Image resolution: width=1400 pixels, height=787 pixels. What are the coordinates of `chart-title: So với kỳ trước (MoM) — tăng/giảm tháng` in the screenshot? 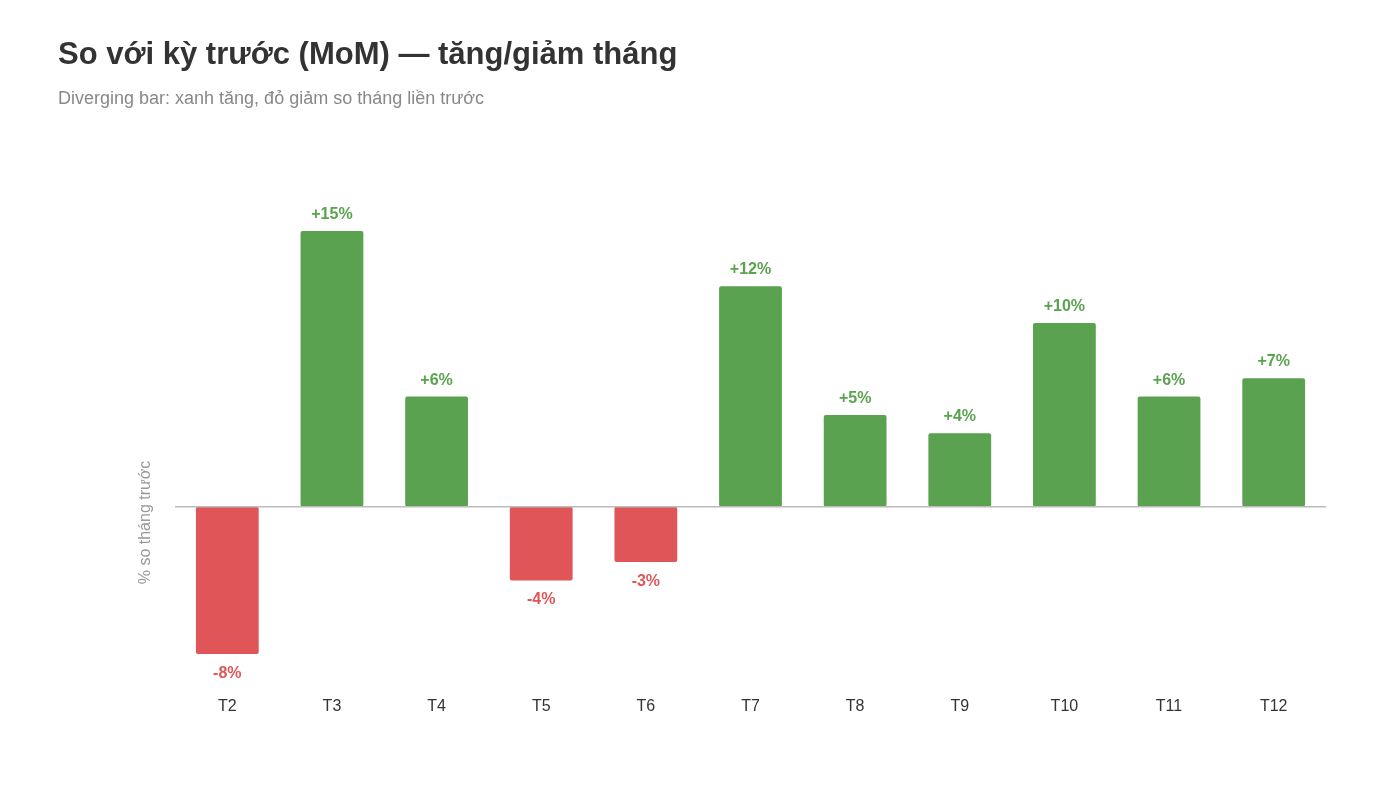 It's located at (368, 53).